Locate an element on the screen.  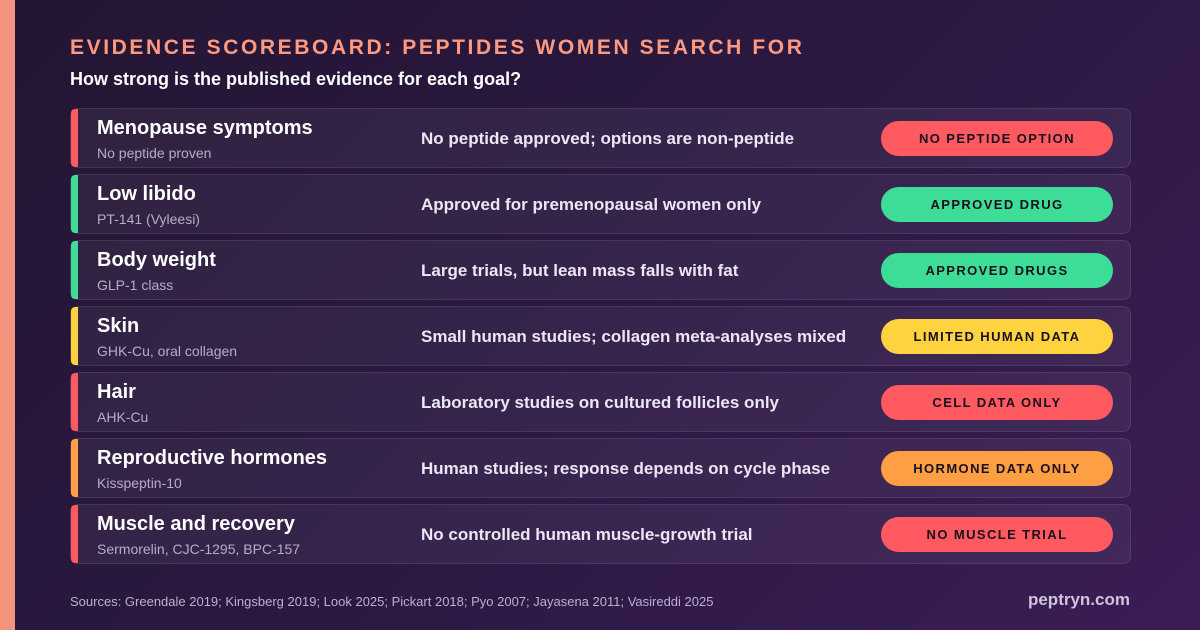
status-badge: NO PEPTIDE OPTION is located at coordinates (997, 138).